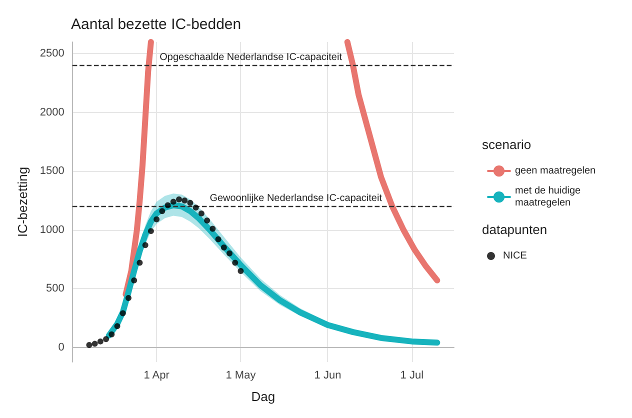 This screenshot has width=632, height=418. I want to click on ref-line-label: Opgeschaalde Nederlandse IC-capaciteit, so click(251, 57).